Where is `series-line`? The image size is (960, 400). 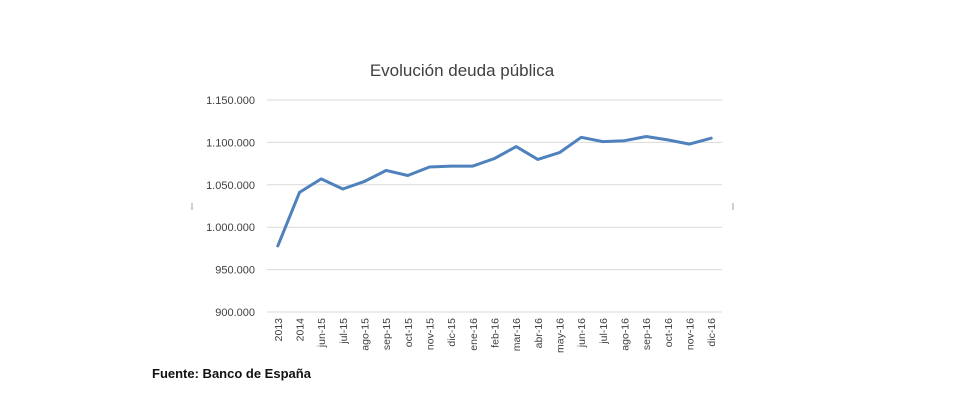 series-line is located at coordinates (494, 191).